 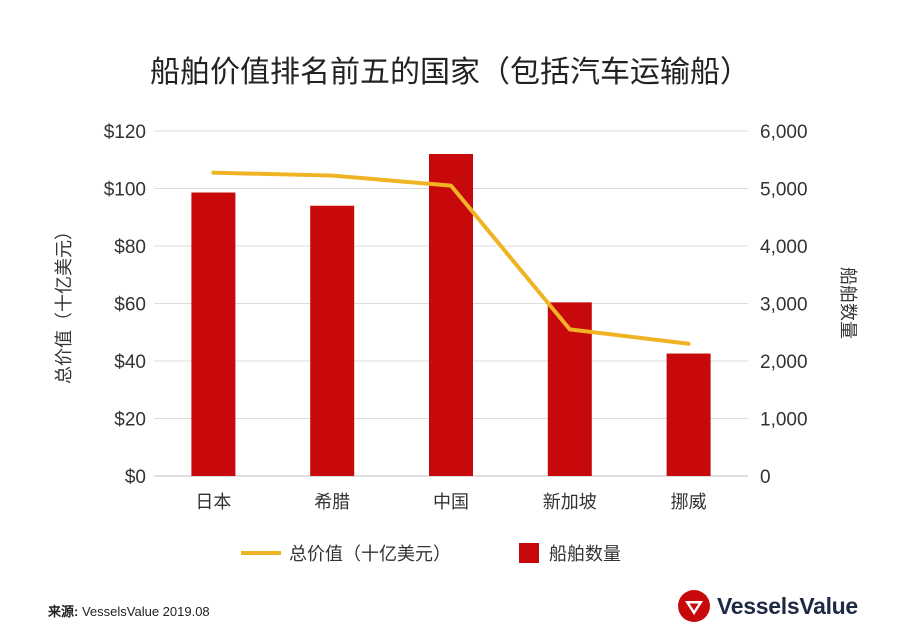 What do you see at coordinates (784, 247) in the screenshot?
I see `y-tick-right: 4,000` at bounding box center [784, 247].